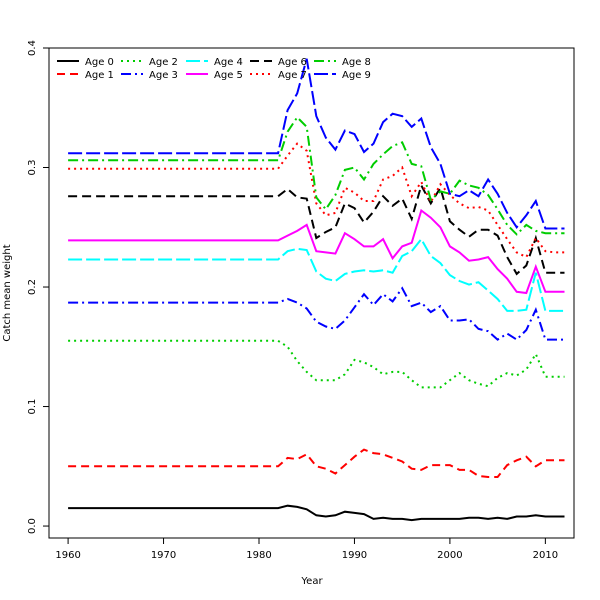  I want to click on x-tick-label: 1960, so click(67, 555).